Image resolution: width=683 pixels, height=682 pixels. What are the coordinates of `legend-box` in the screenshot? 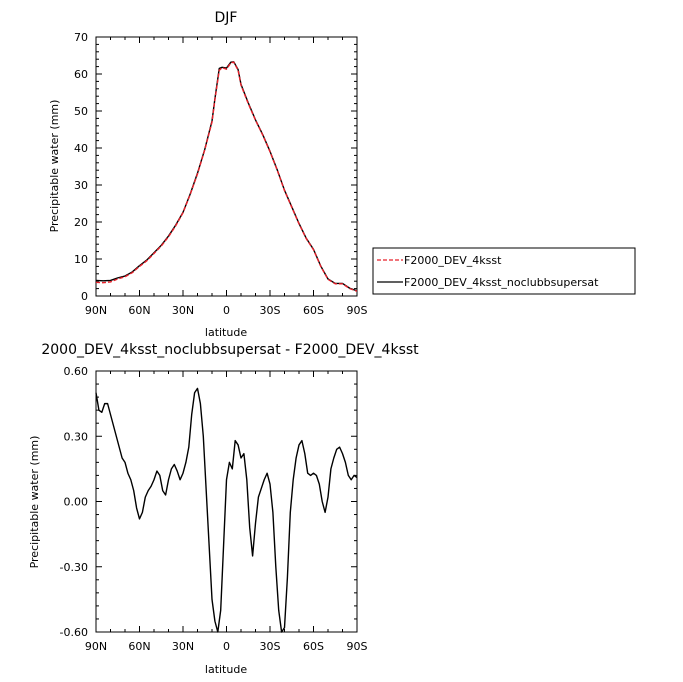 It's located at (504, 271).